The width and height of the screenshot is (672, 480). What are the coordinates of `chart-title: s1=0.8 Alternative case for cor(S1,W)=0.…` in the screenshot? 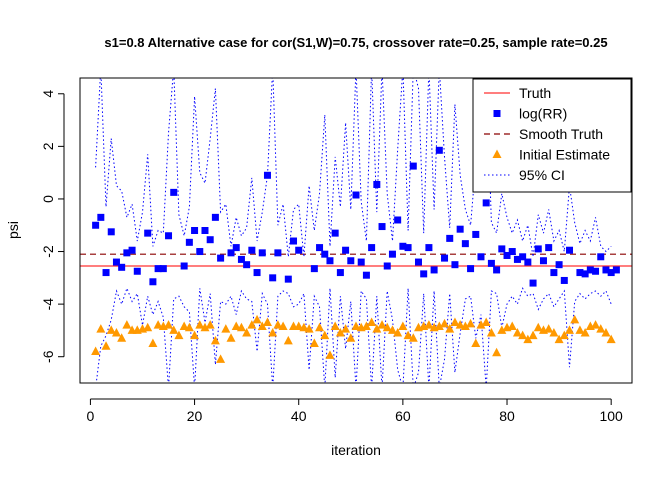 It's located at (355, 42).